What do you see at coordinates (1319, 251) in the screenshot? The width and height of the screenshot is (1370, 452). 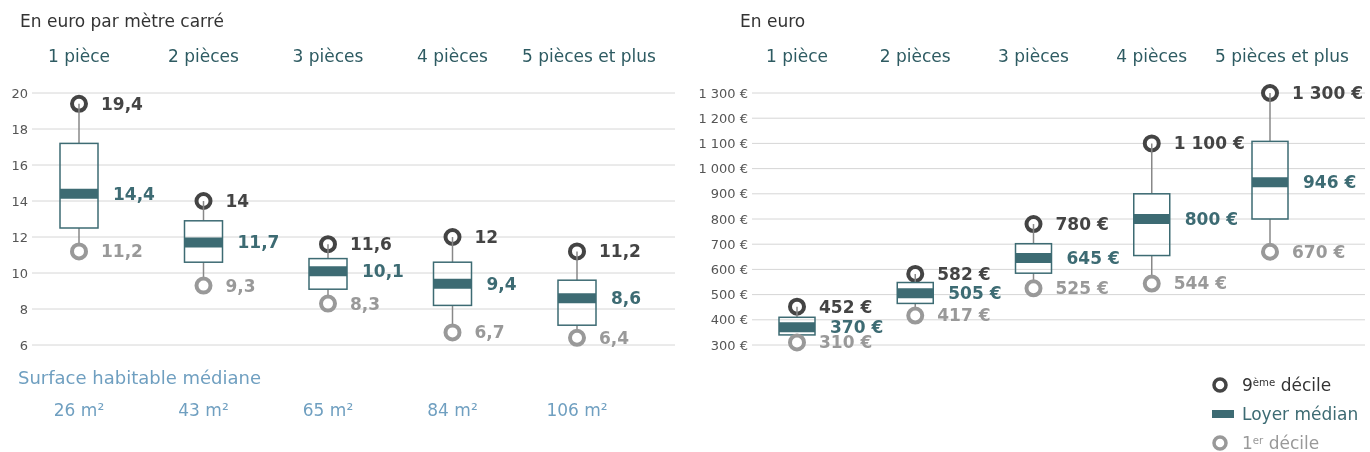 I see `data-label: 670 €` at bounding box center [1319, 251].